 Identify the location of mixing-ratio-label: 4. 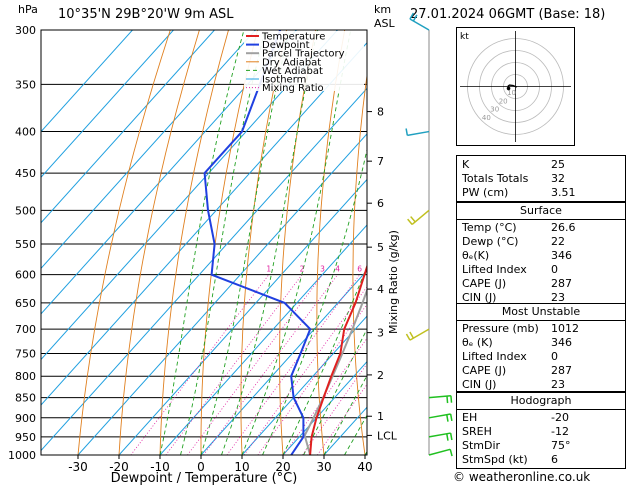
(337, 269).